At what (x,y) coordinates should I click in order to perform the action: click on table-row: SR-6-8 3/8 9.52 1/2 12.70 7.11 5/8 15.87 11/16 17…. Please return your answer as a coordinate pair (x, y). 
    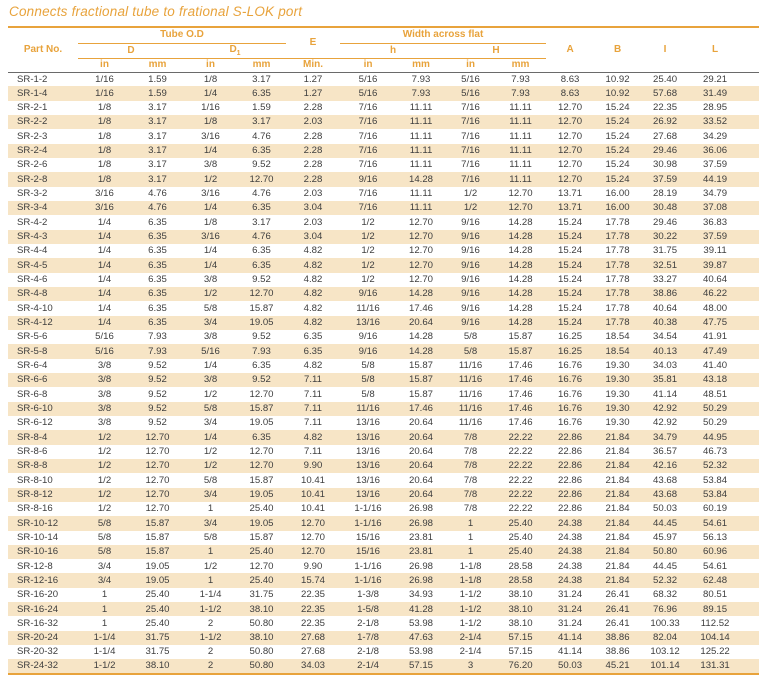
    Looking at the image, I should click on (383, 394).